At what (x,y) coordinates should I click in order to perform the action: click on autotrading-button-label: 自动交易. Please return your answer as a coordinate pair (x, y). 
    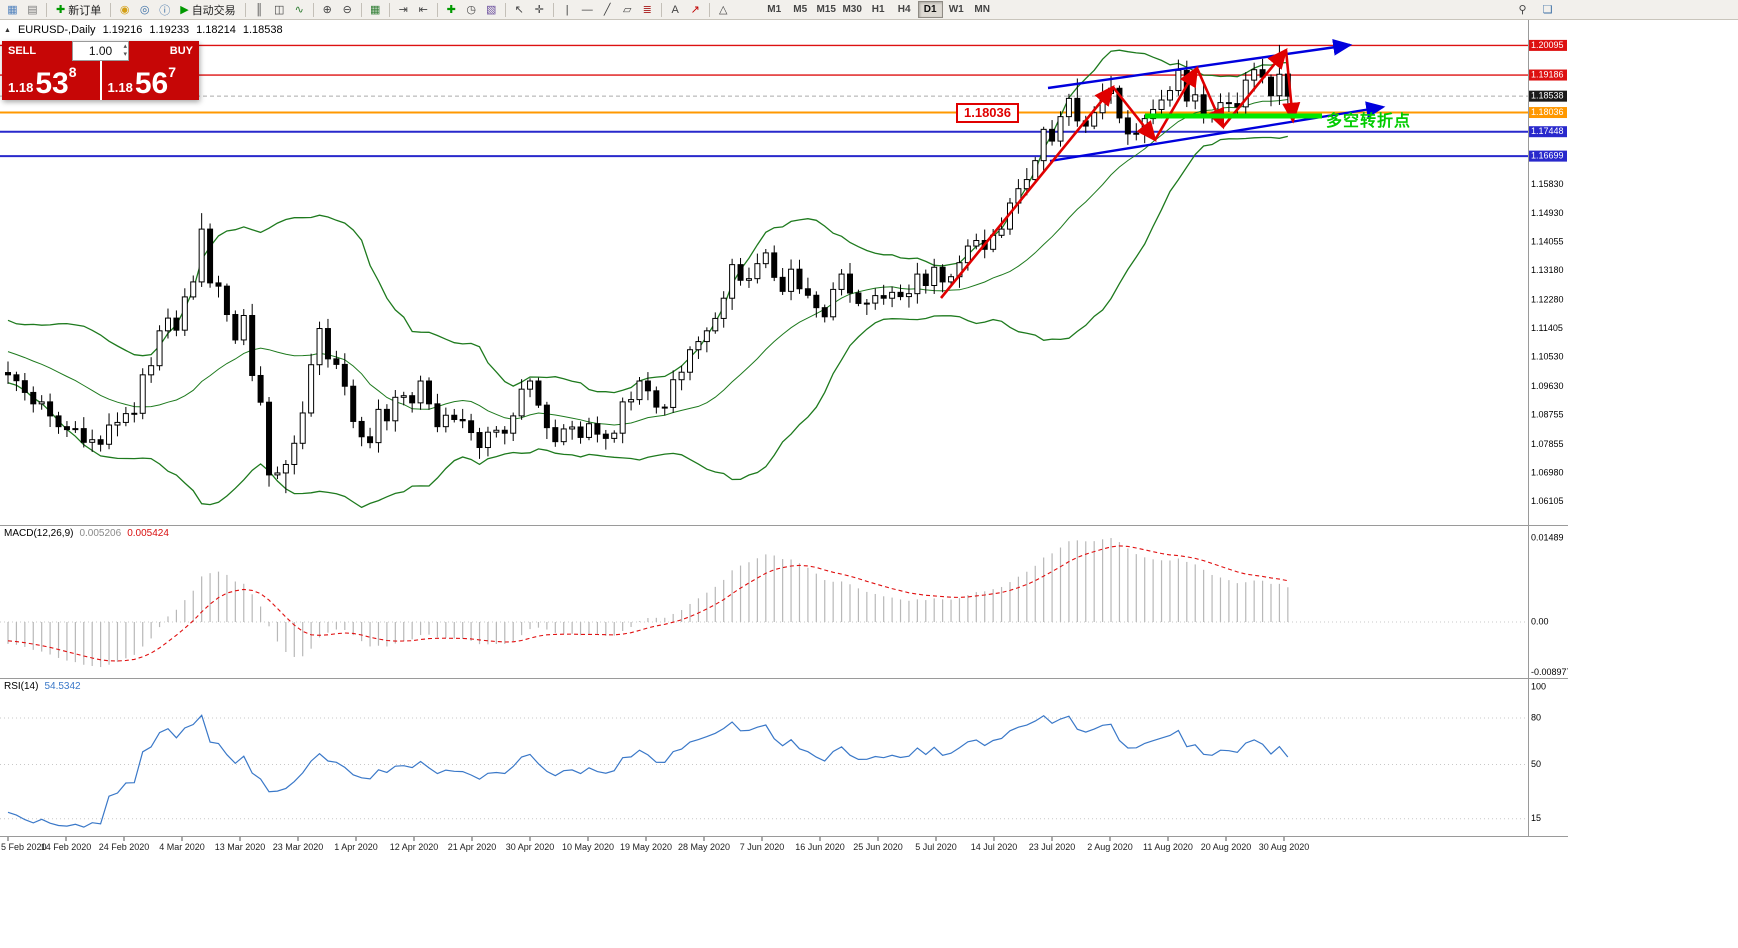
    Looking at the image, I should click on (213, 10).